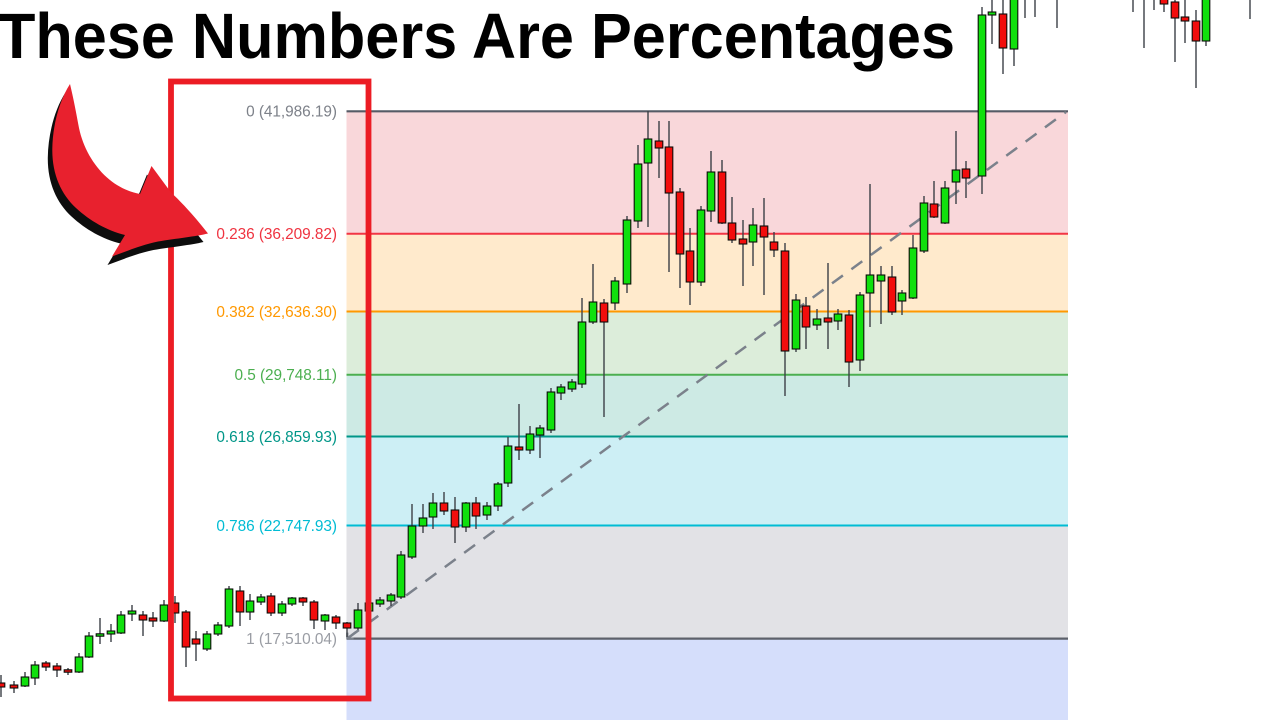 The width and height of the screenshot is (1280, 720). I want to click on svg-text: 0 (41,986.19), so click(291, 112).